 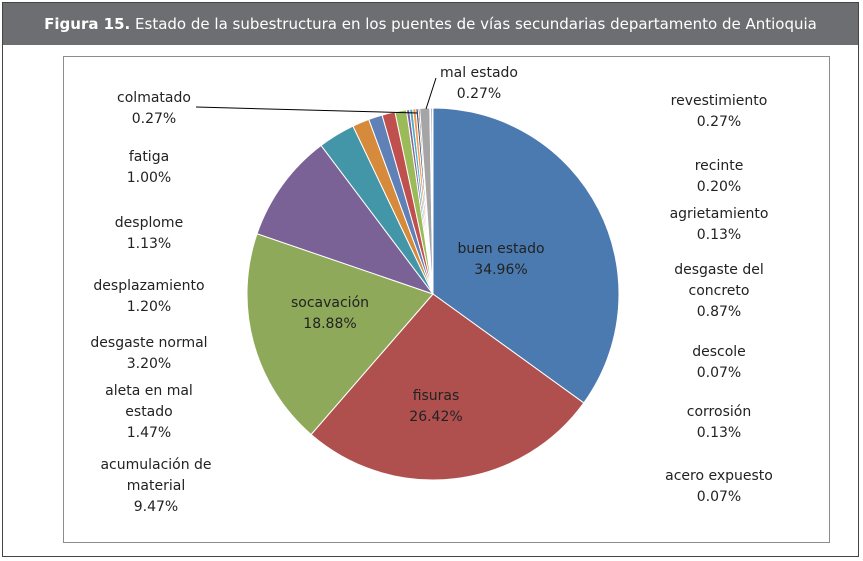 What do you see at coordinates (340, 334) in the screenshot?
I see `pie-slice-socavación` at bounding box center [340, 334].